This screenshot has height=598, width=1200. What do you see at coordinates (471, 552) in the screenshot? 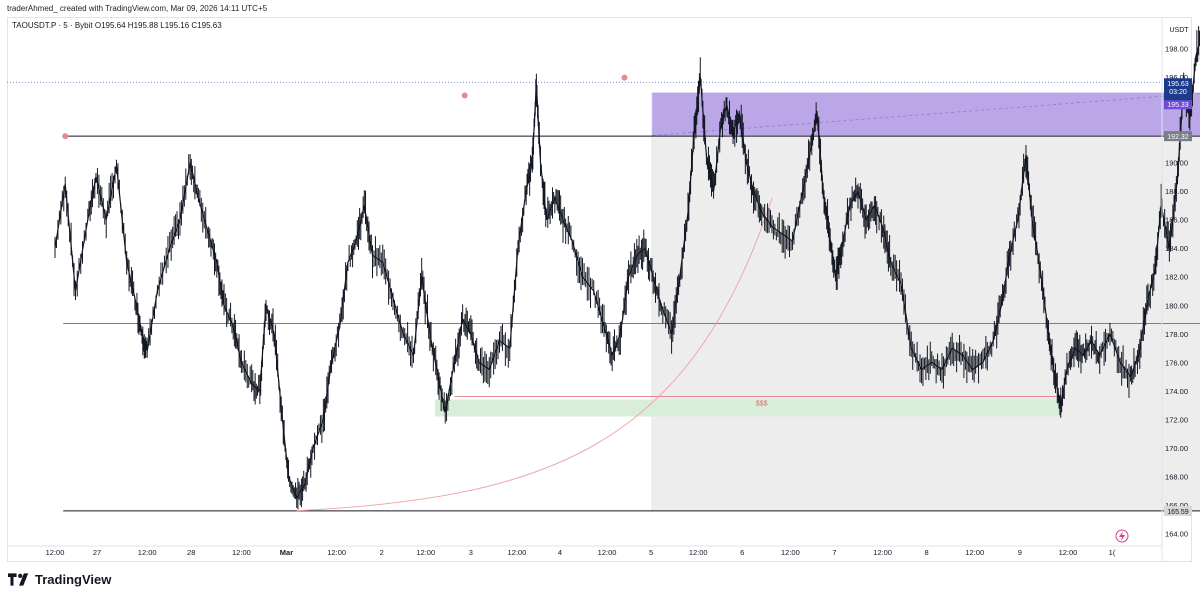
I see `x-tick-label: 3` at bounding box center [471, 552].